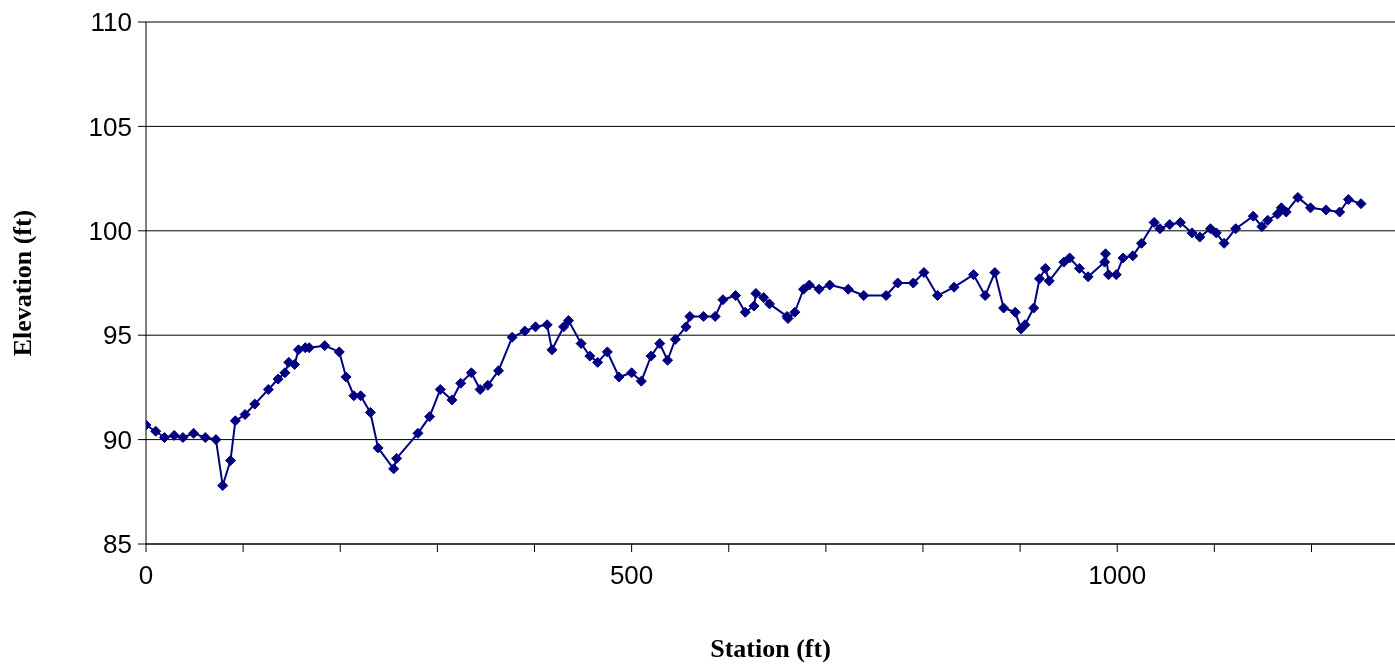 The width and height of the screenshot is (1395, 665). I want to click on x-tick-label: 0, so click(146, 575).